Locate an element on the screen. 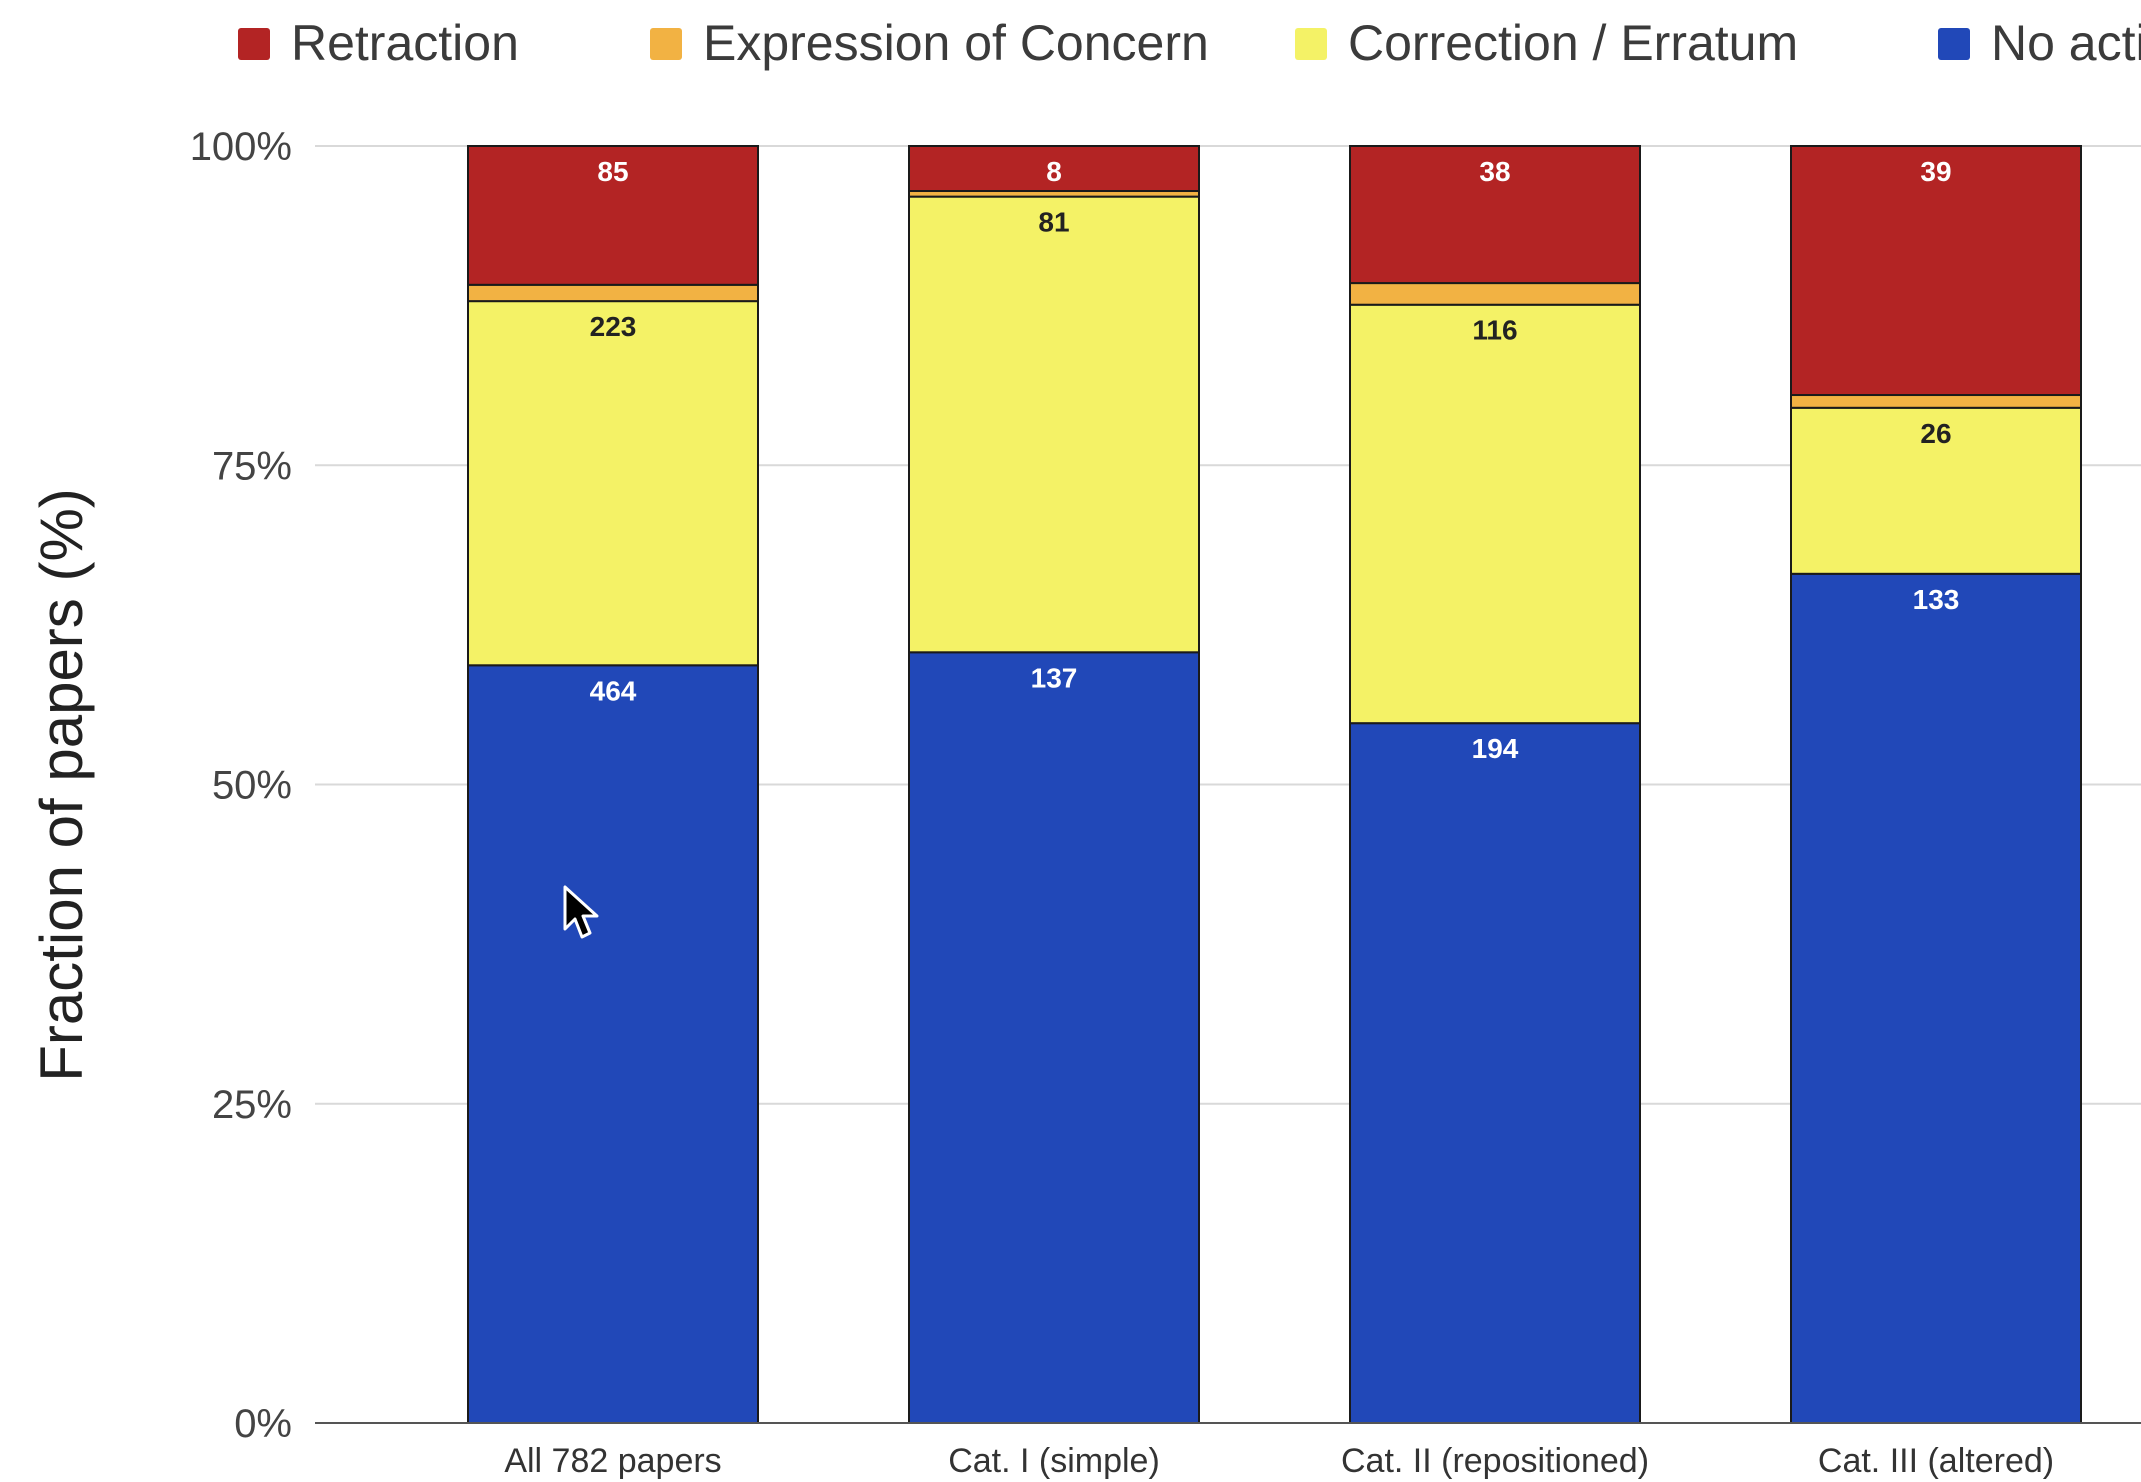 Image resolution: width=2141 pixels, height=1482 pixels. legend-item-retraction: Retraction is located at coordinates (378, 43).